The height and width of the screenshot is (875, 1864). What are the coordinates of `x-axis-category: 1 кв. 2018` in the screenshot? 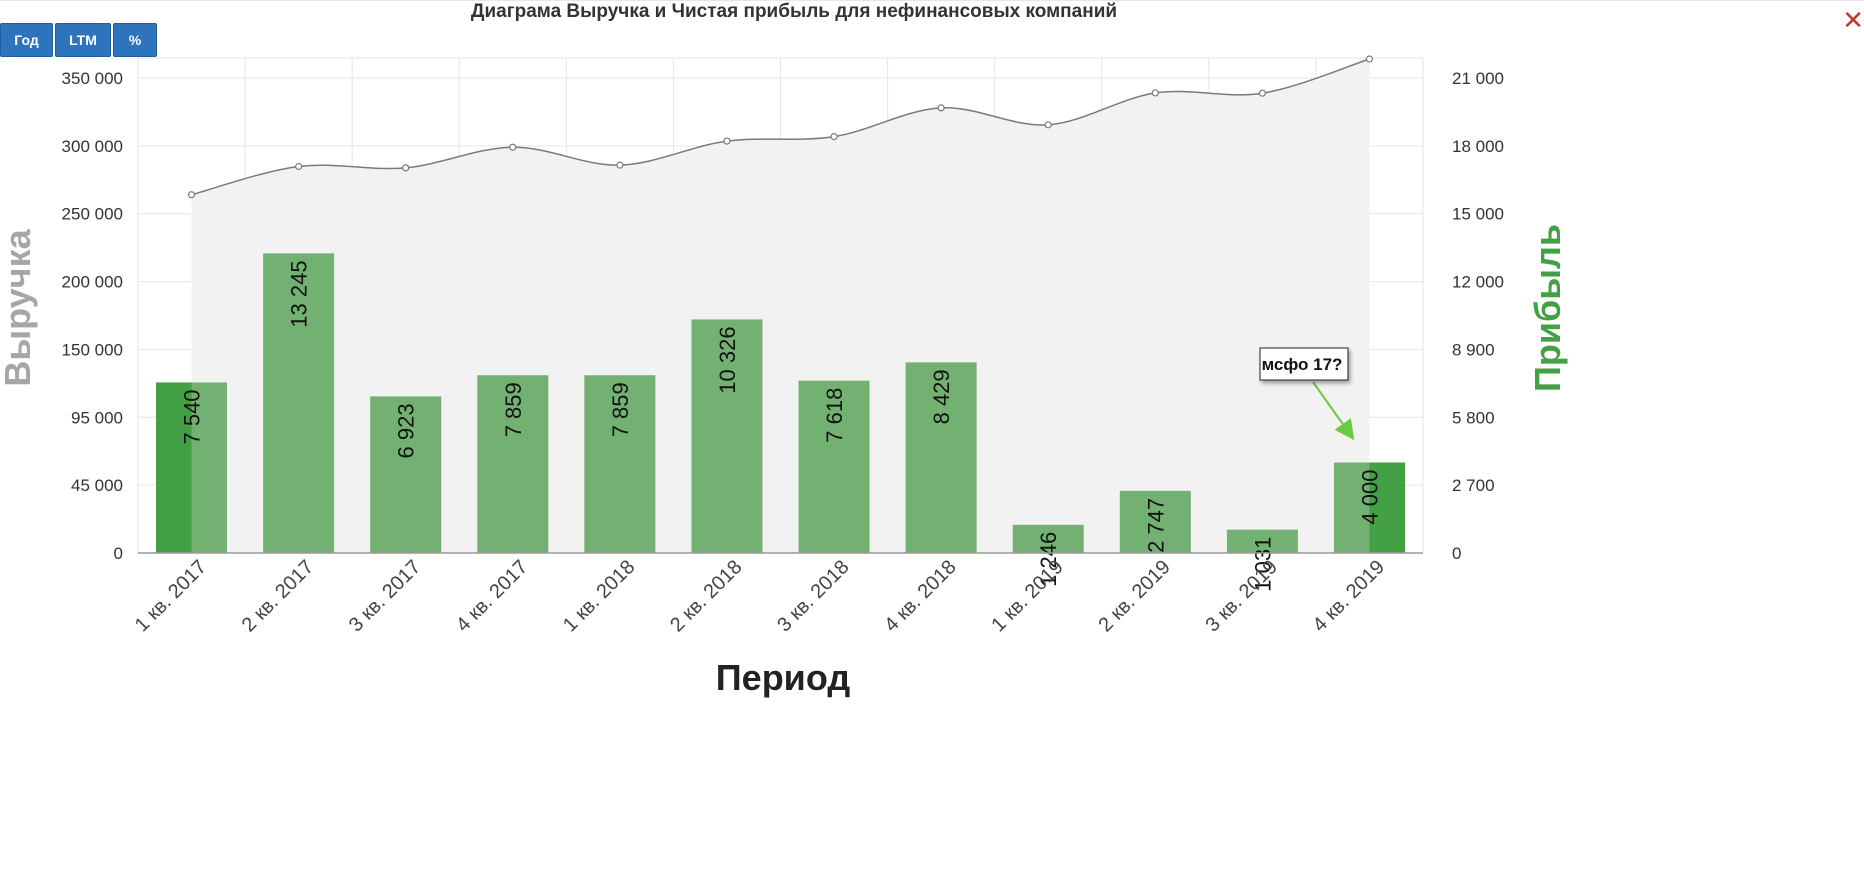 It's located at (599, 596).